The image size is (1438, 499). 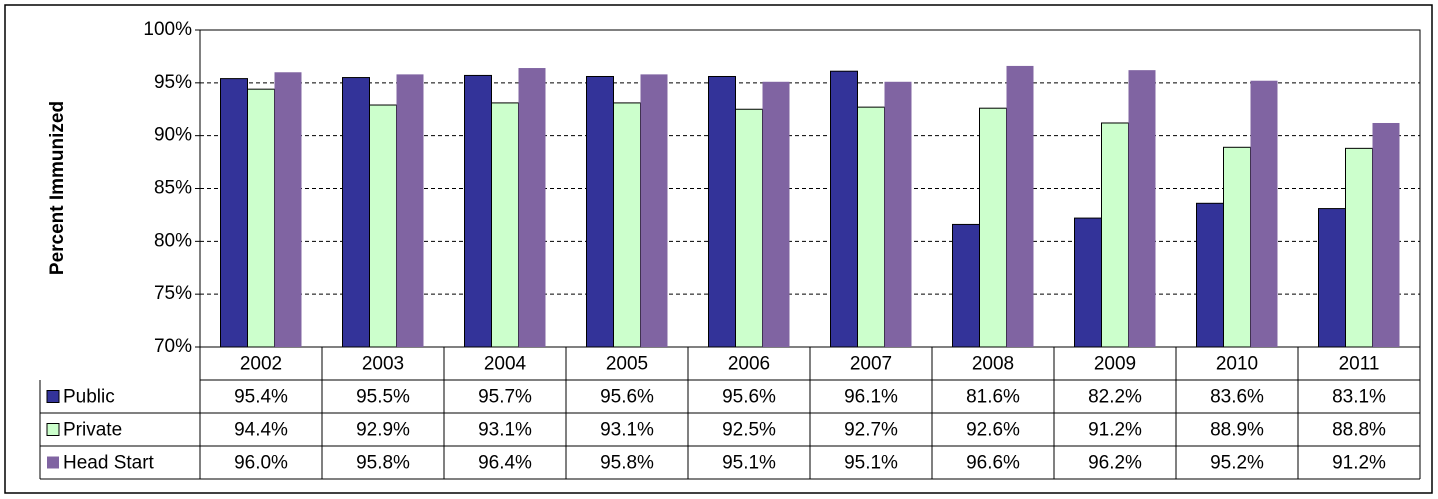 I want to click on table-value: 88.9%, so click(x=1237, y=430).